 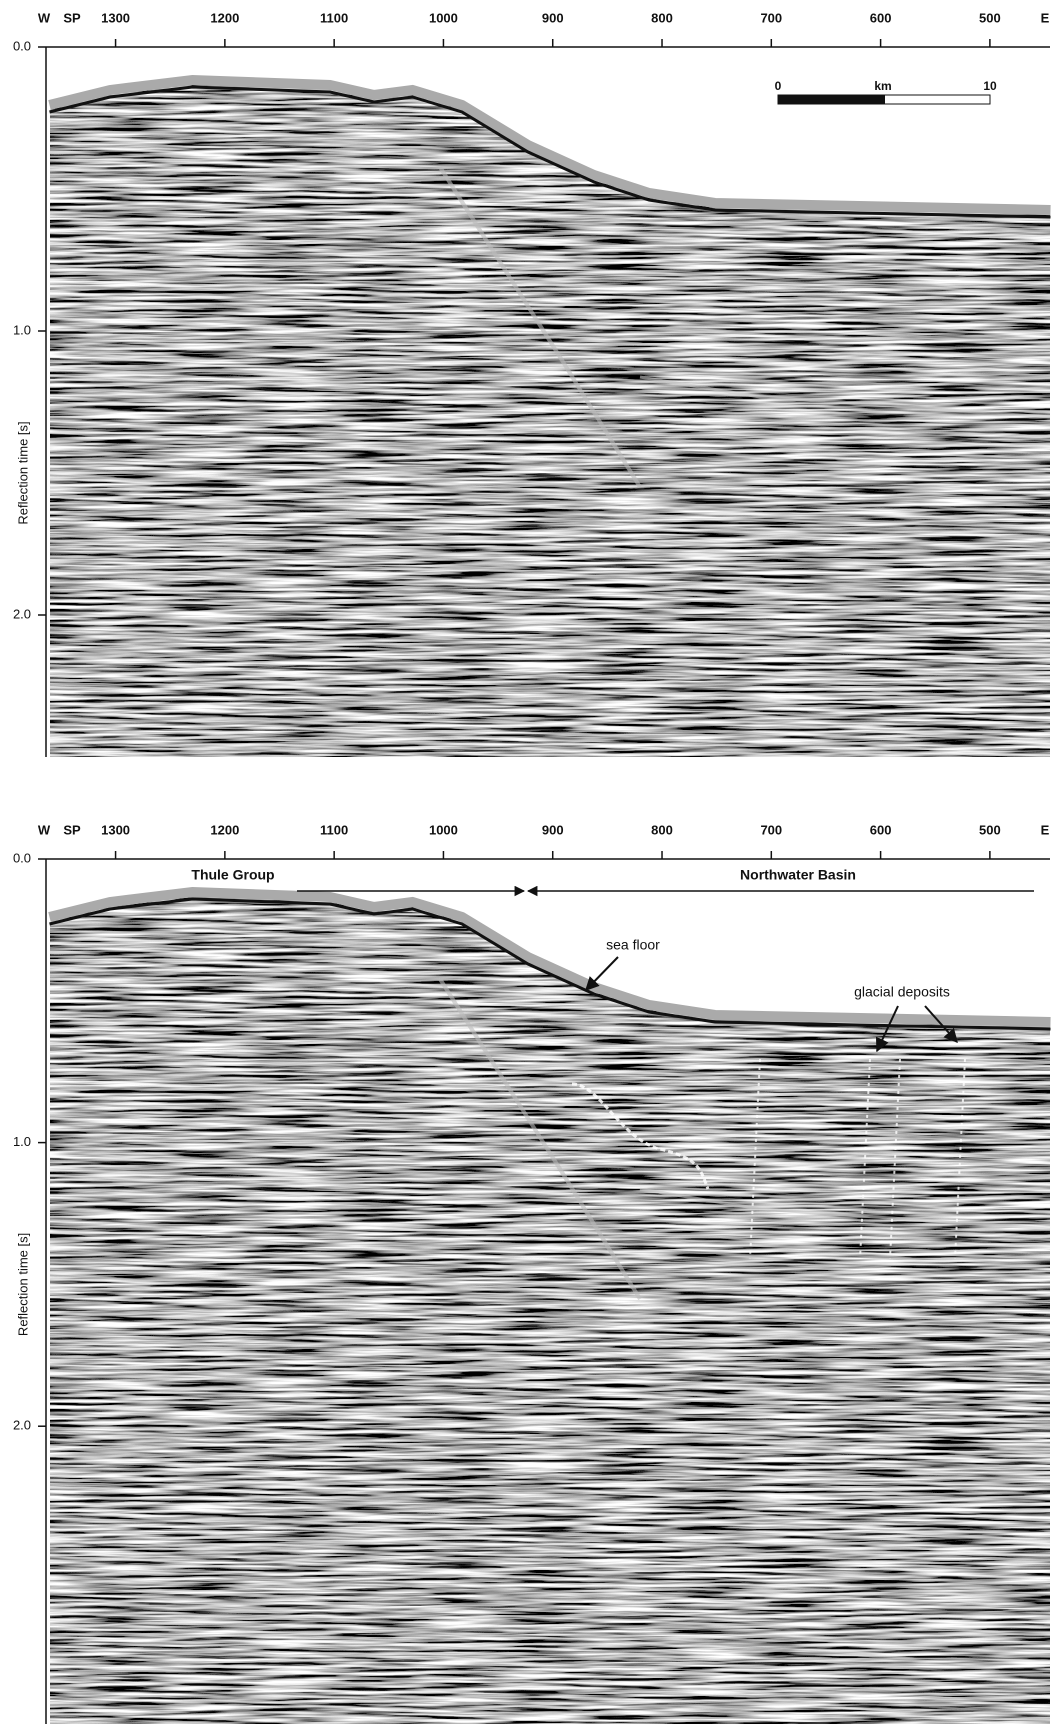 I want to click on interpreted-horizon, so click(x=640, y=1136).